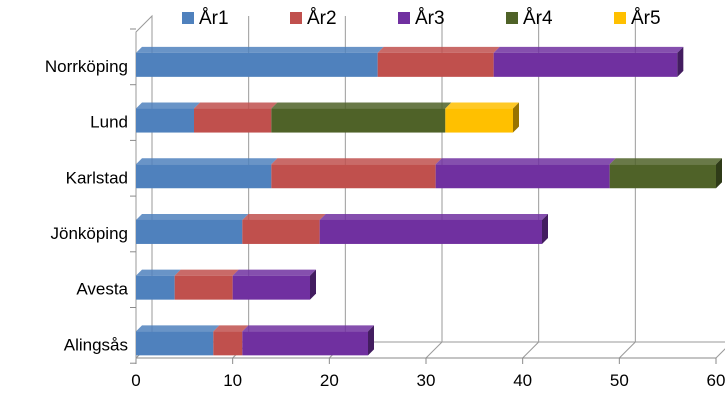 The width and height of the screenshot is (725, 402). Describe the element at coordinates (135, 380) in the screenshot. I see `x-tick-label: 0` at that location.